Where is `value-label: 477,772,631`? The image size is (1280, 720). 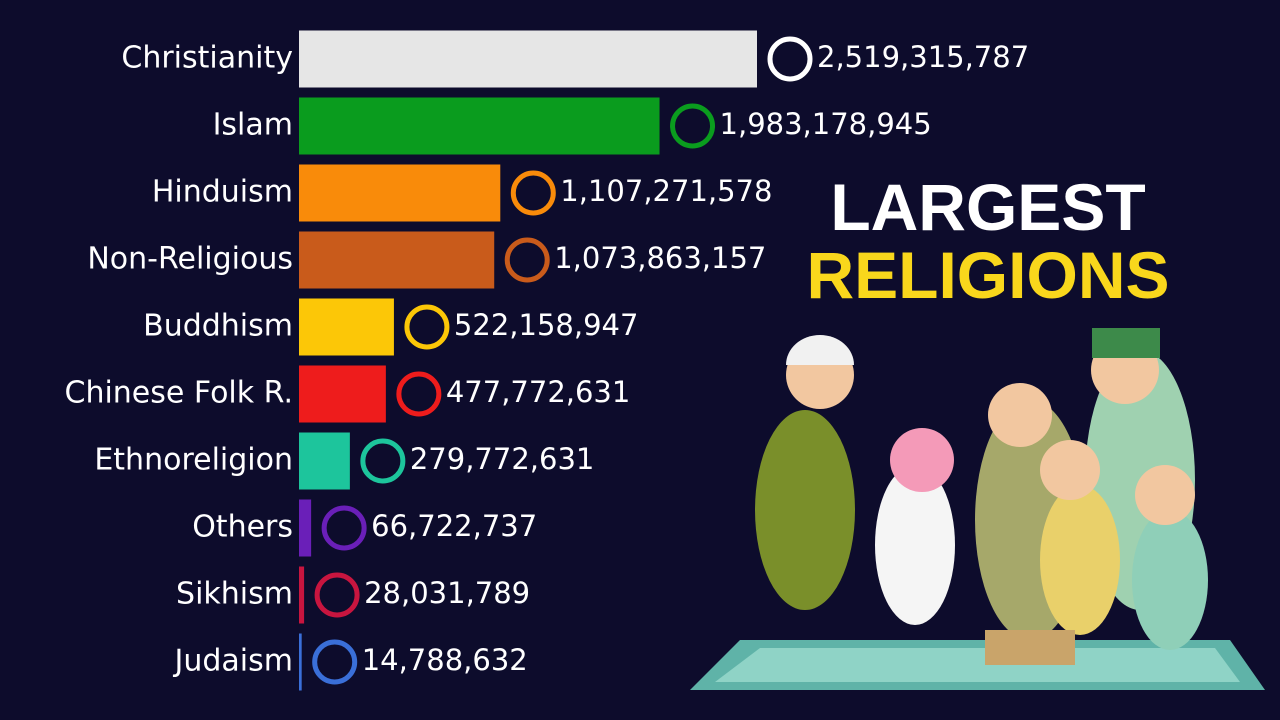
value-label: 477,772,631 is located at coordinates (538, 392).